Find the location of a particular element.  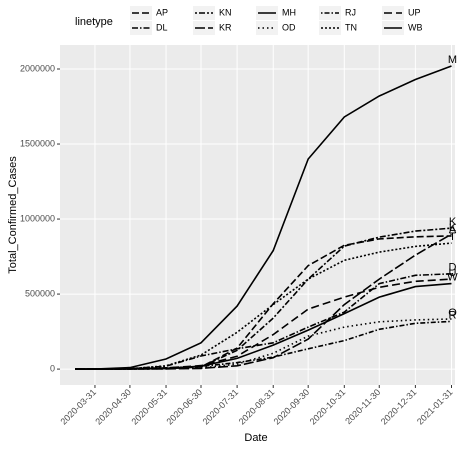

x-tick-label: 2020-09-30 is located at coordinates (292, 407).